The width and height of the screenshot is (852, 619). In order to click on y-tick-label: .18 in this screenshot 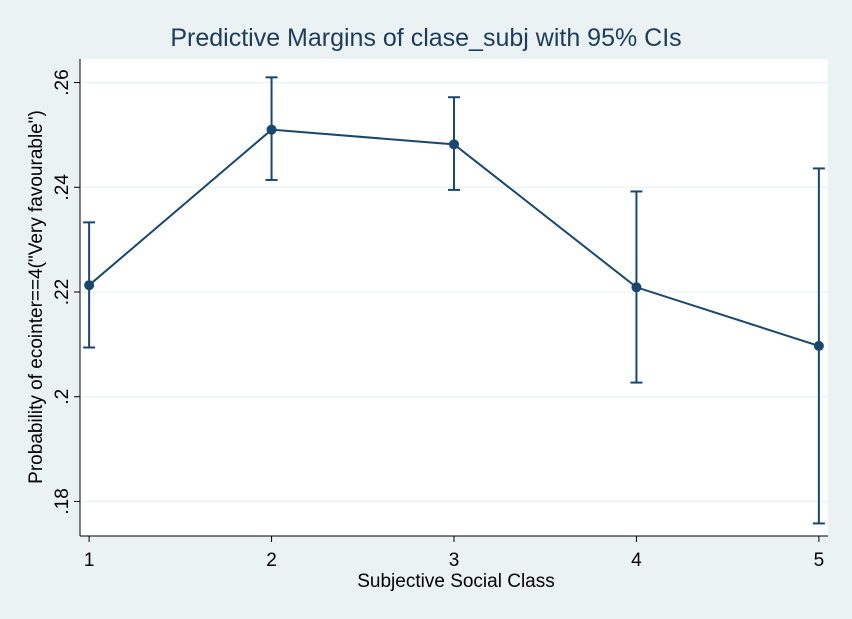, I will do `click(62, 501)`.